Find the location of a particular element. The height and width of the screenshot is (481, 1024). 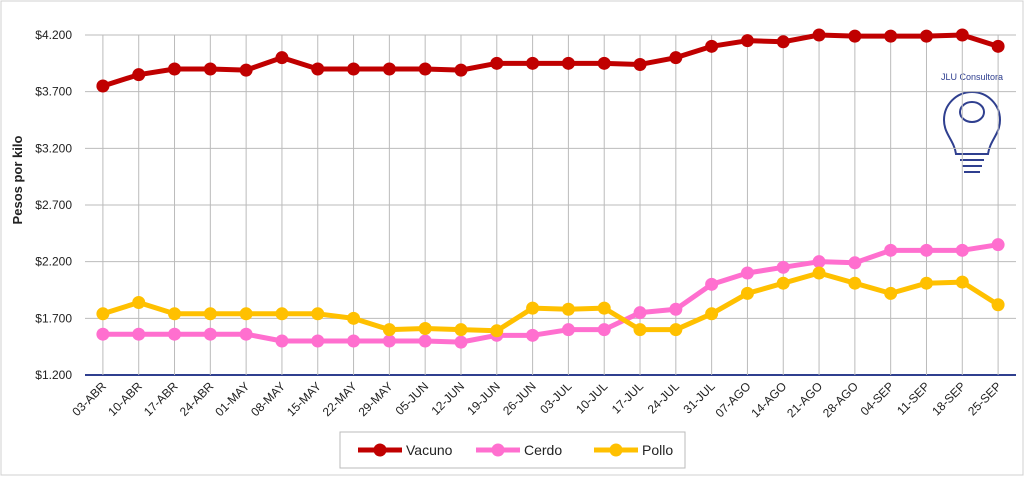

logo-bulb is located at coordinates (972, 123).